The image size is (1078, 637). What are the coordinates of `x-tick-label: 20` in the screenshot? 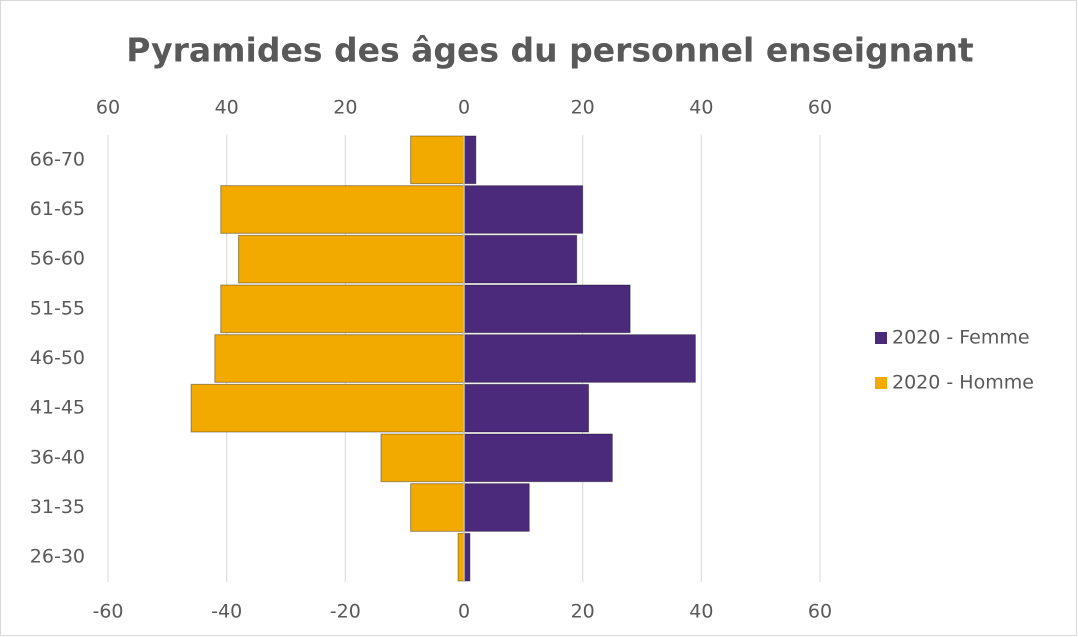 It's located at (583, 612).